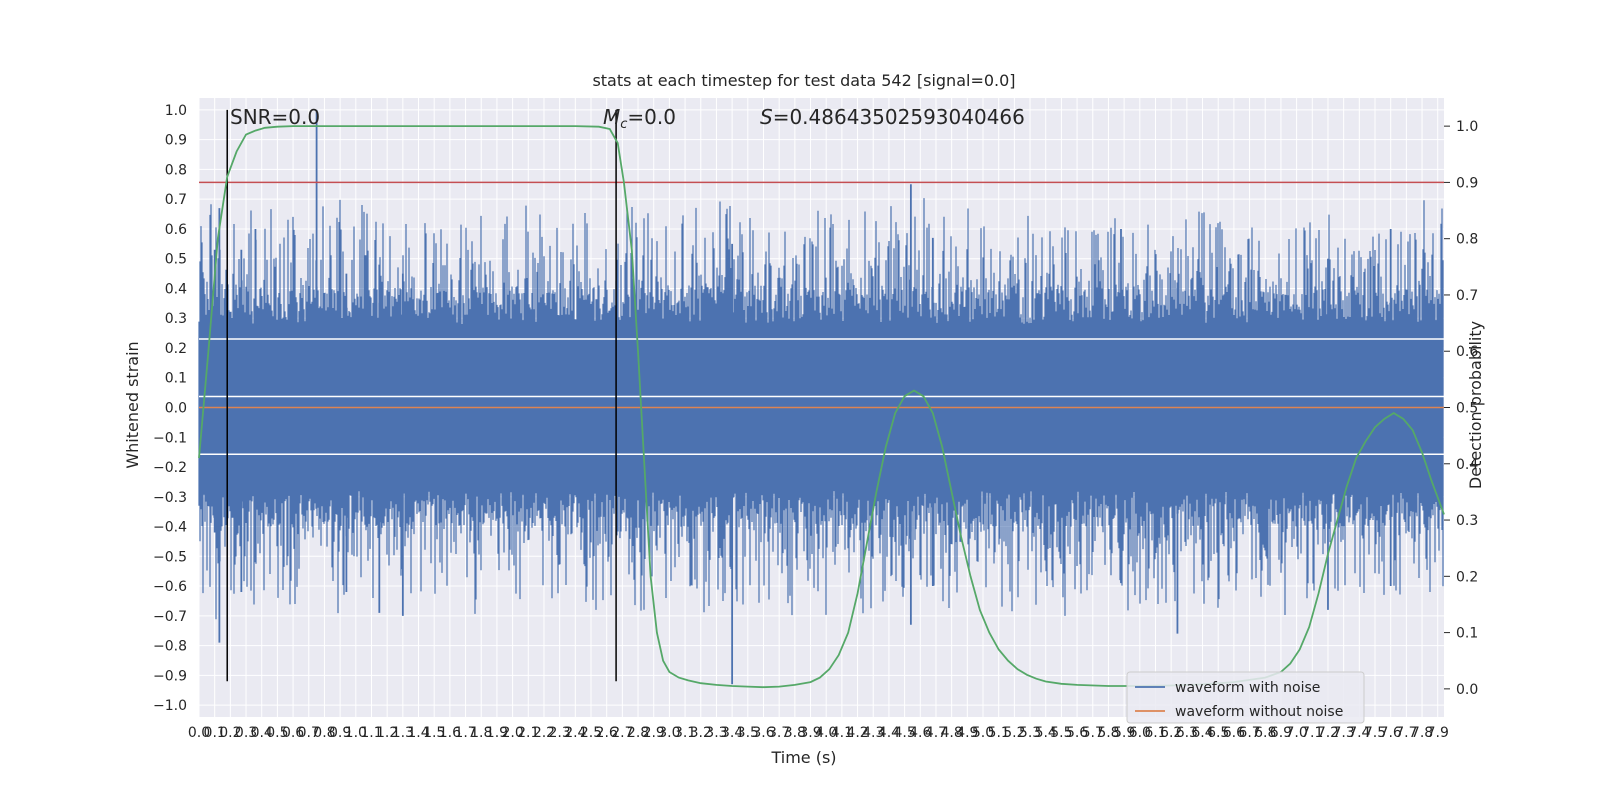 Image resolution: width=1600 pixels, height=800 pixels. What do you see at coordinates (512, 733) in the screenshot?
I see `x-tick-label: 2.0` at bounding box center [512, 733].